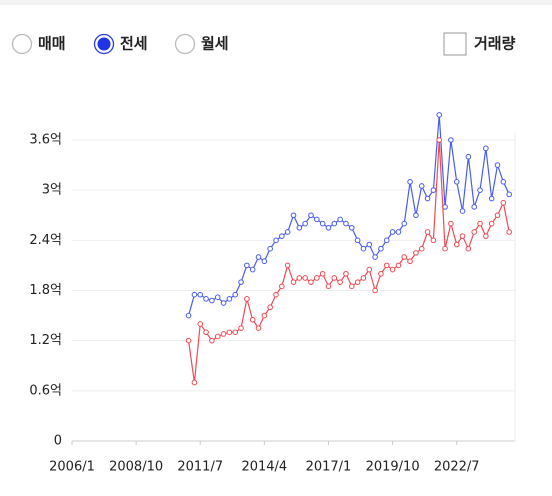  Describe the element at coordinates (134, 44) in the screenshot. I see `radio-label: 전세` at that location.